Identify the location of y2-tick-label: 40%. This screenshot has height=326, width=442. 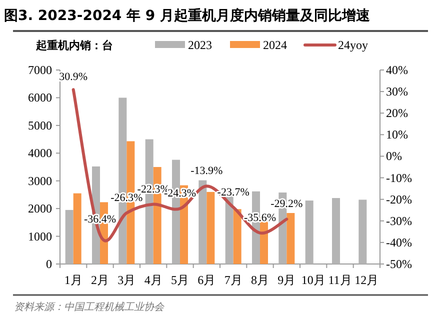
(397, 70).